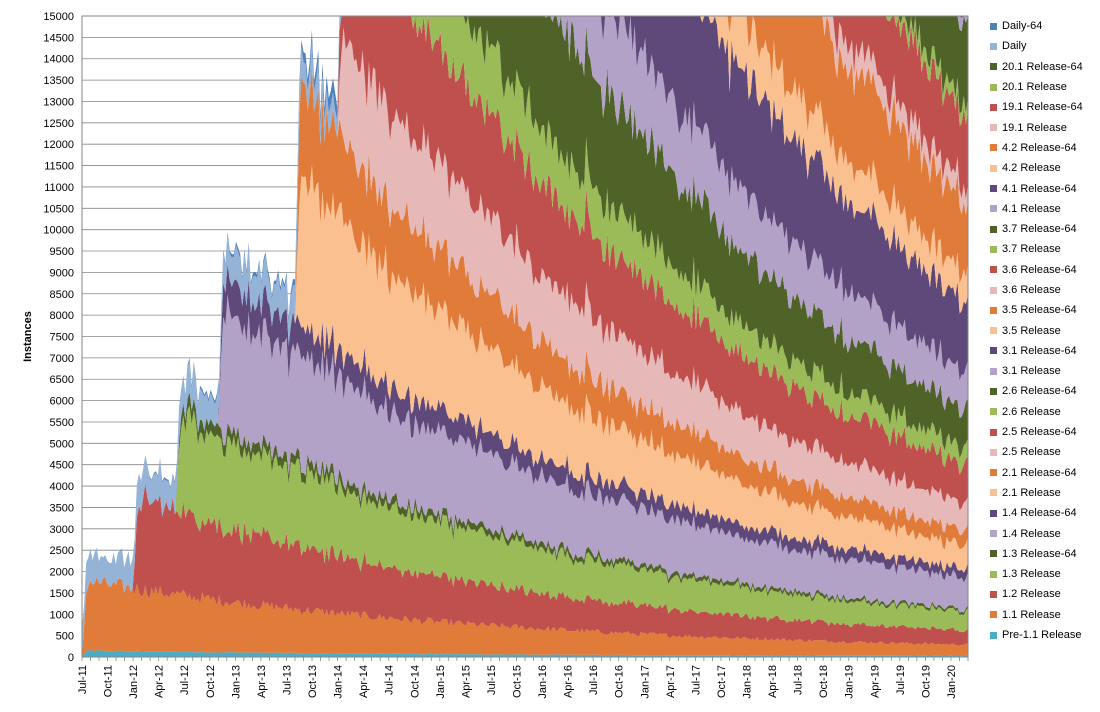  Describe the element at coordinates (59, 167) in the screenshot. I see `y-tick-label: 11500` at that location.